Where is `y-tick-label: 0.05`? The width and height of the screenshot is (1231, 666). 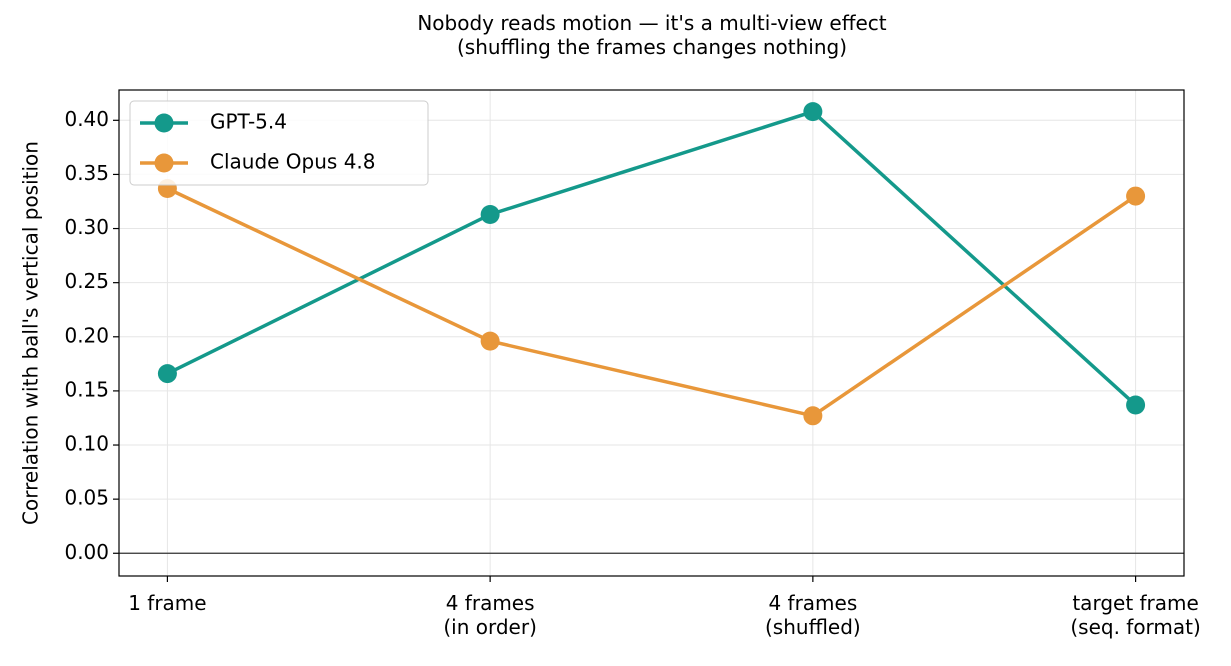
y-tick-label: 0.05 is located at coordinates (86, 498).